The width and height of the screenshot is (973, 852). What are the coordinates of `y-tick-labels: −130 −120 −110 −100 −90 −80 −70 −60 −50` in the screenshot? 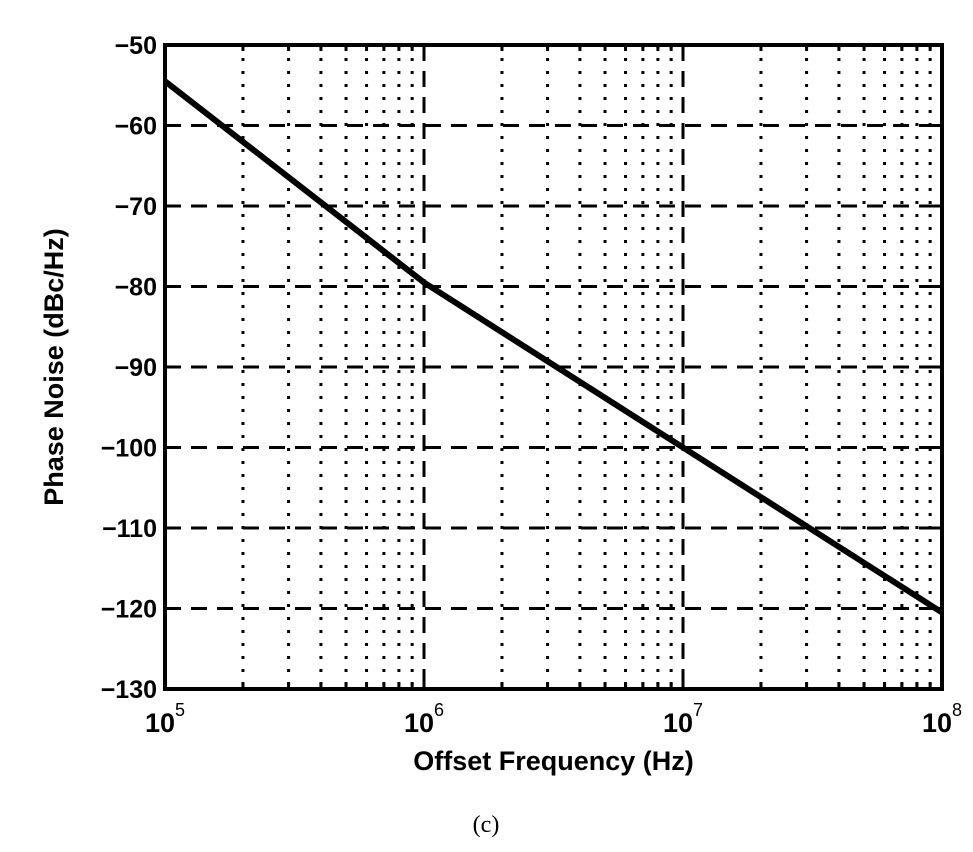 It's located at (129, 368).